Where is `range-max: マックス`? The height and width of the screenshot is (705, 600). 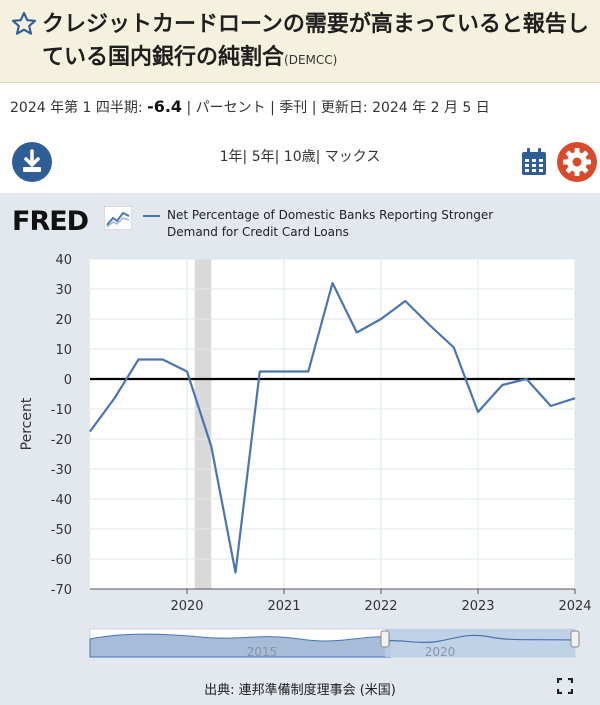 range-max: マックス is located at coordinates (352, 157).